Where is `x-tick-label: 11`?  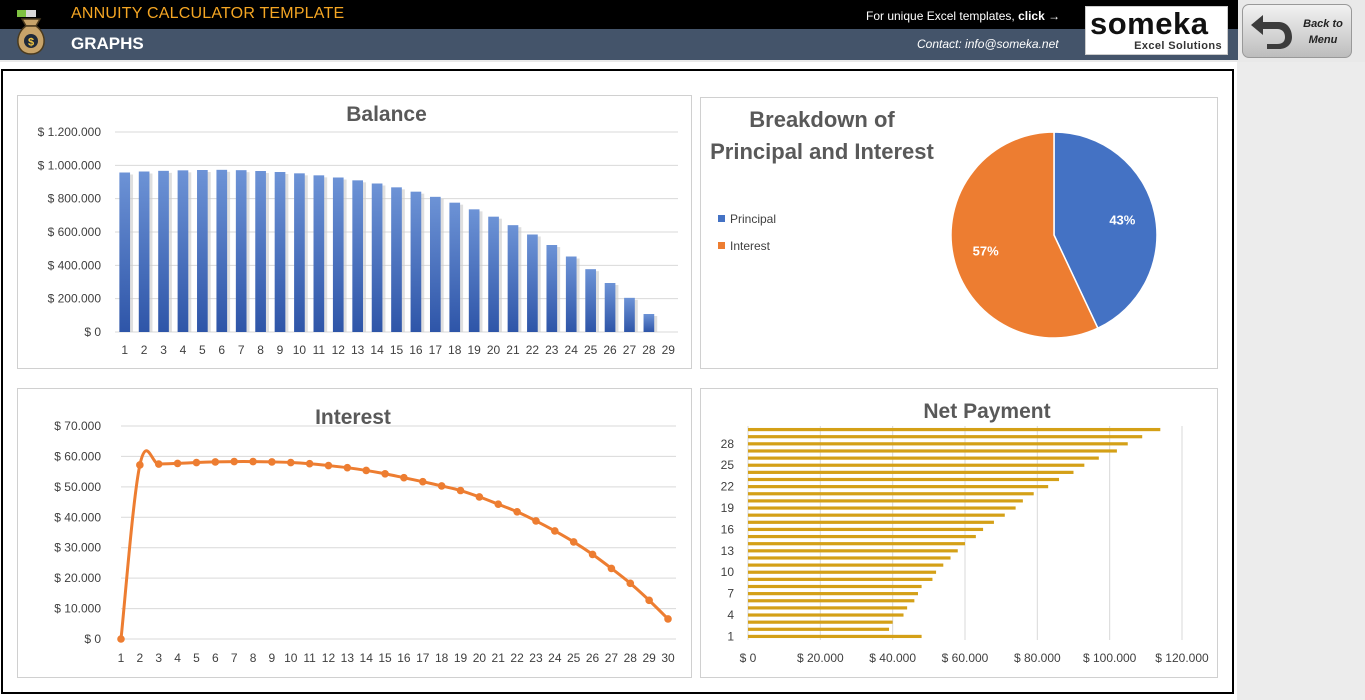
x-tick-label: 11 is located at coordinates (309, 658).